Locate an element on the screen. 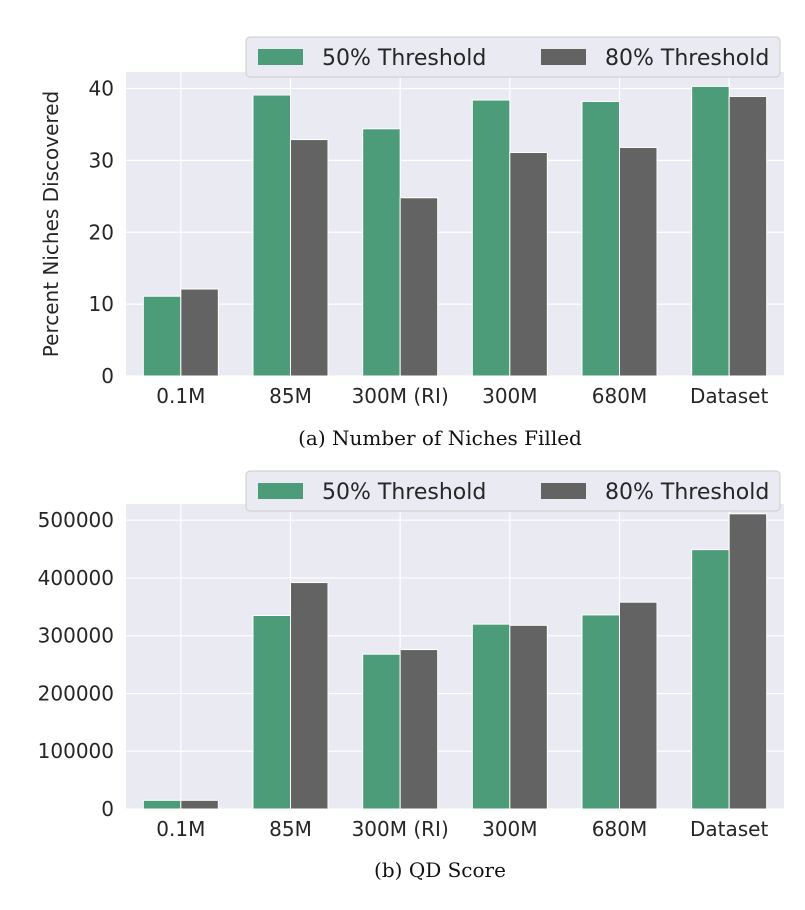  y-tick-label: 200000 is located at coordinates (76, 693).